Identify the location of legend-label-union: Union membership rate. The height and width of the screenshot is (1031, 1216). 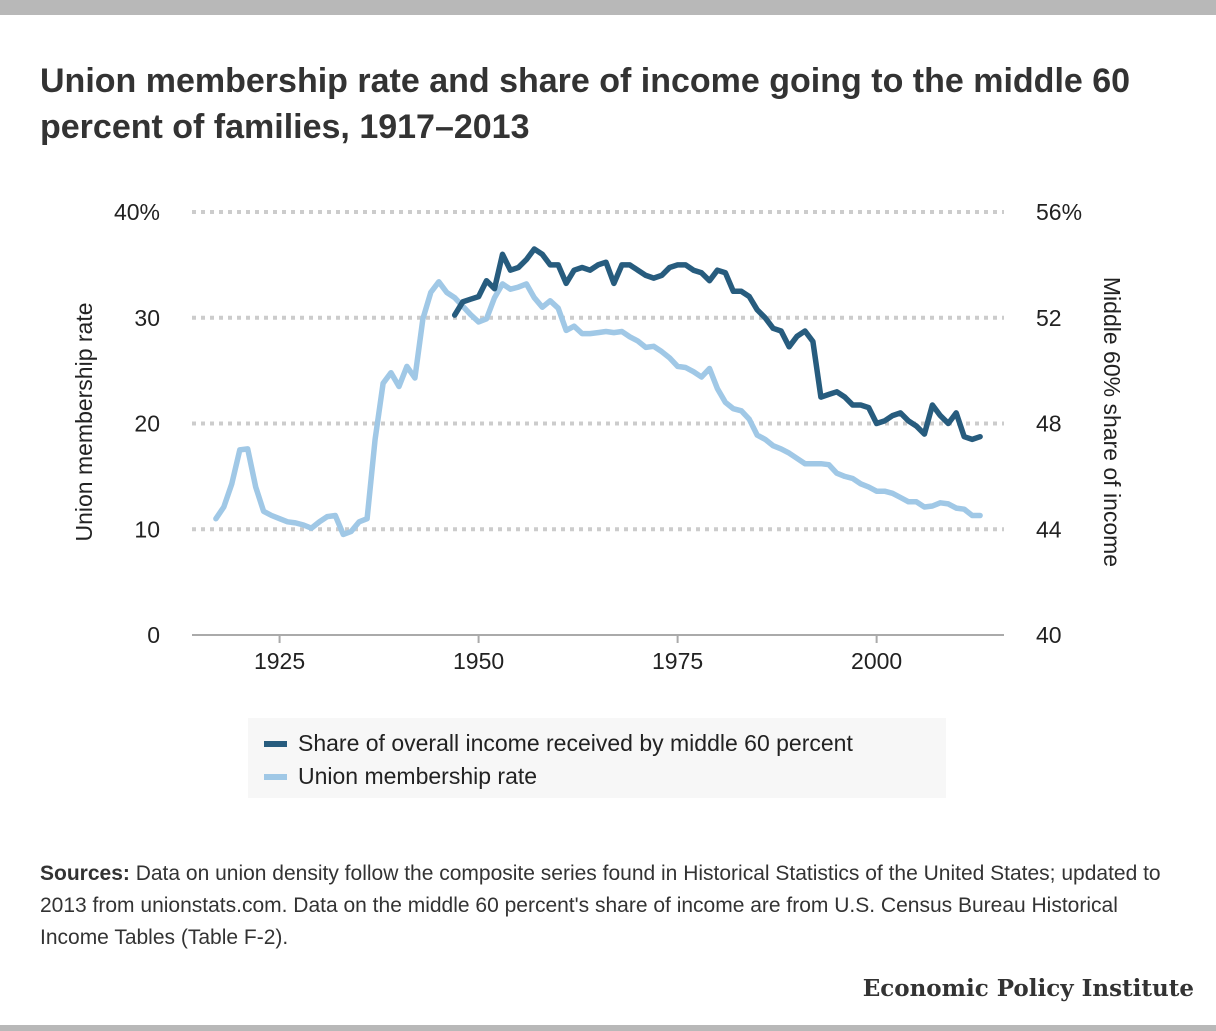
(418, 776).